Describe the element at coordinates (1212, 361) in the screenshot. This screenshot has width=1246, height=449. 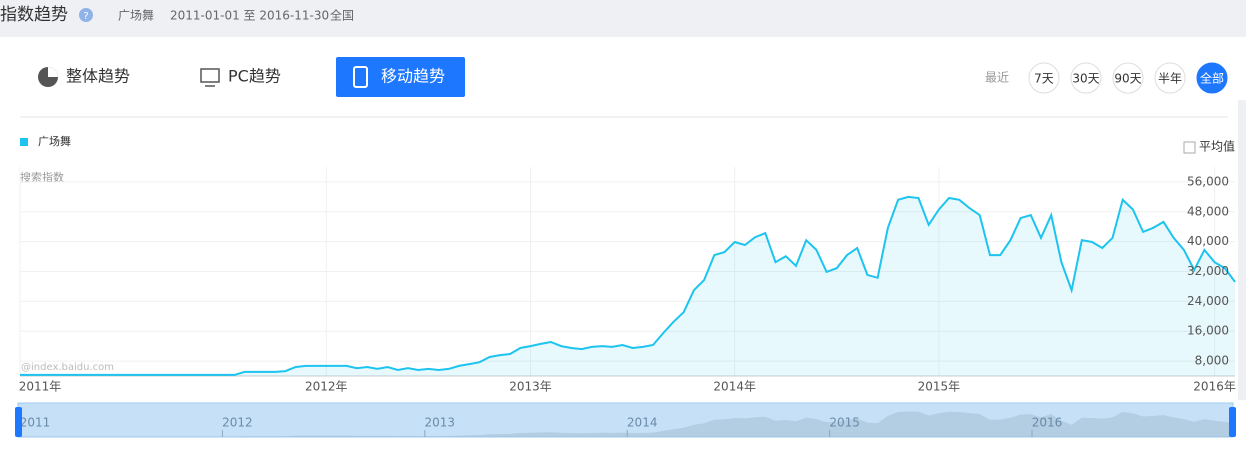
I see `y-tick-label: 8,000` at that location.